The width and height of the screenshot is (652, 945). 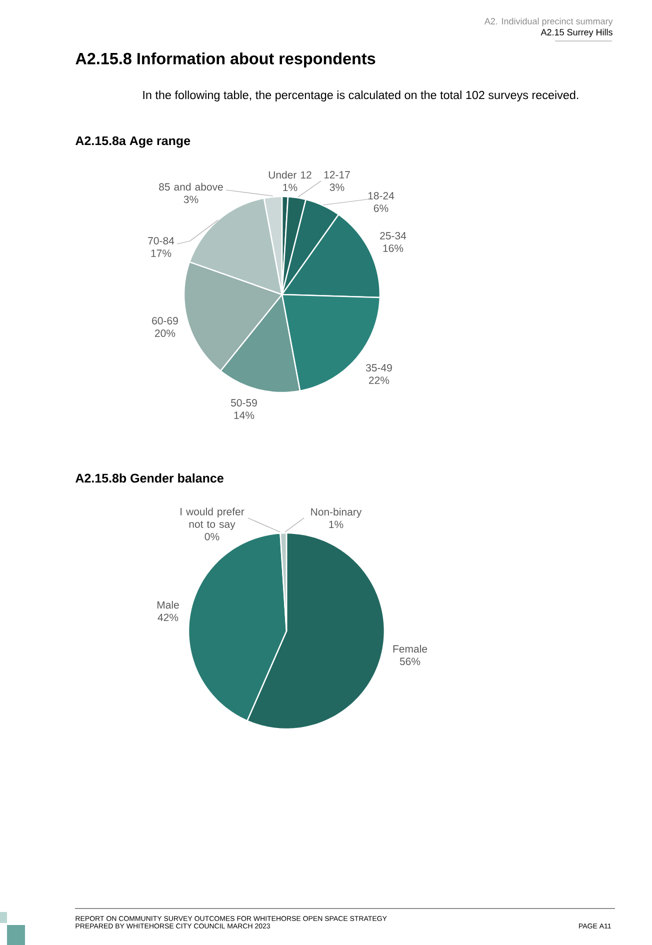 What do you see at coordinates (576, 33) in the screenshot?
I see `text: A2.15 Surrey Hills` at bounding box center [576, 33].